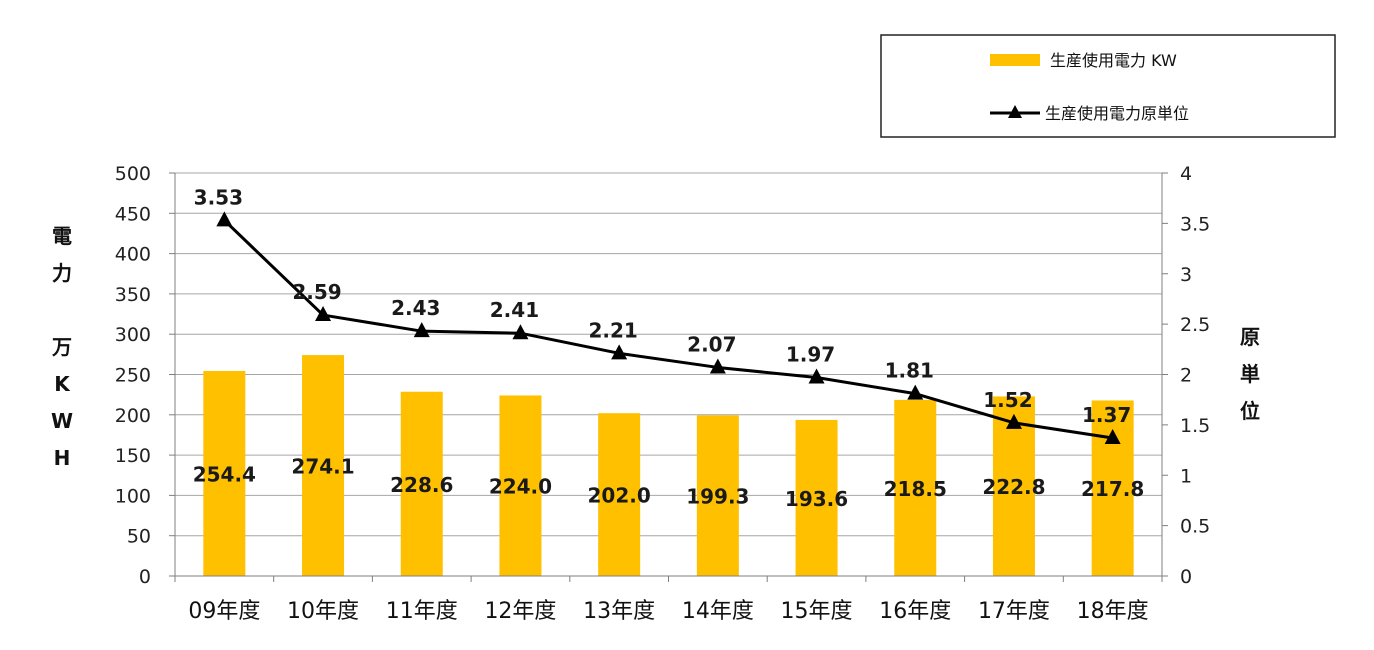  Describe the element at coordinates (1186, 174) in the screenshot. I see `right-tick-label: 4` at that location.